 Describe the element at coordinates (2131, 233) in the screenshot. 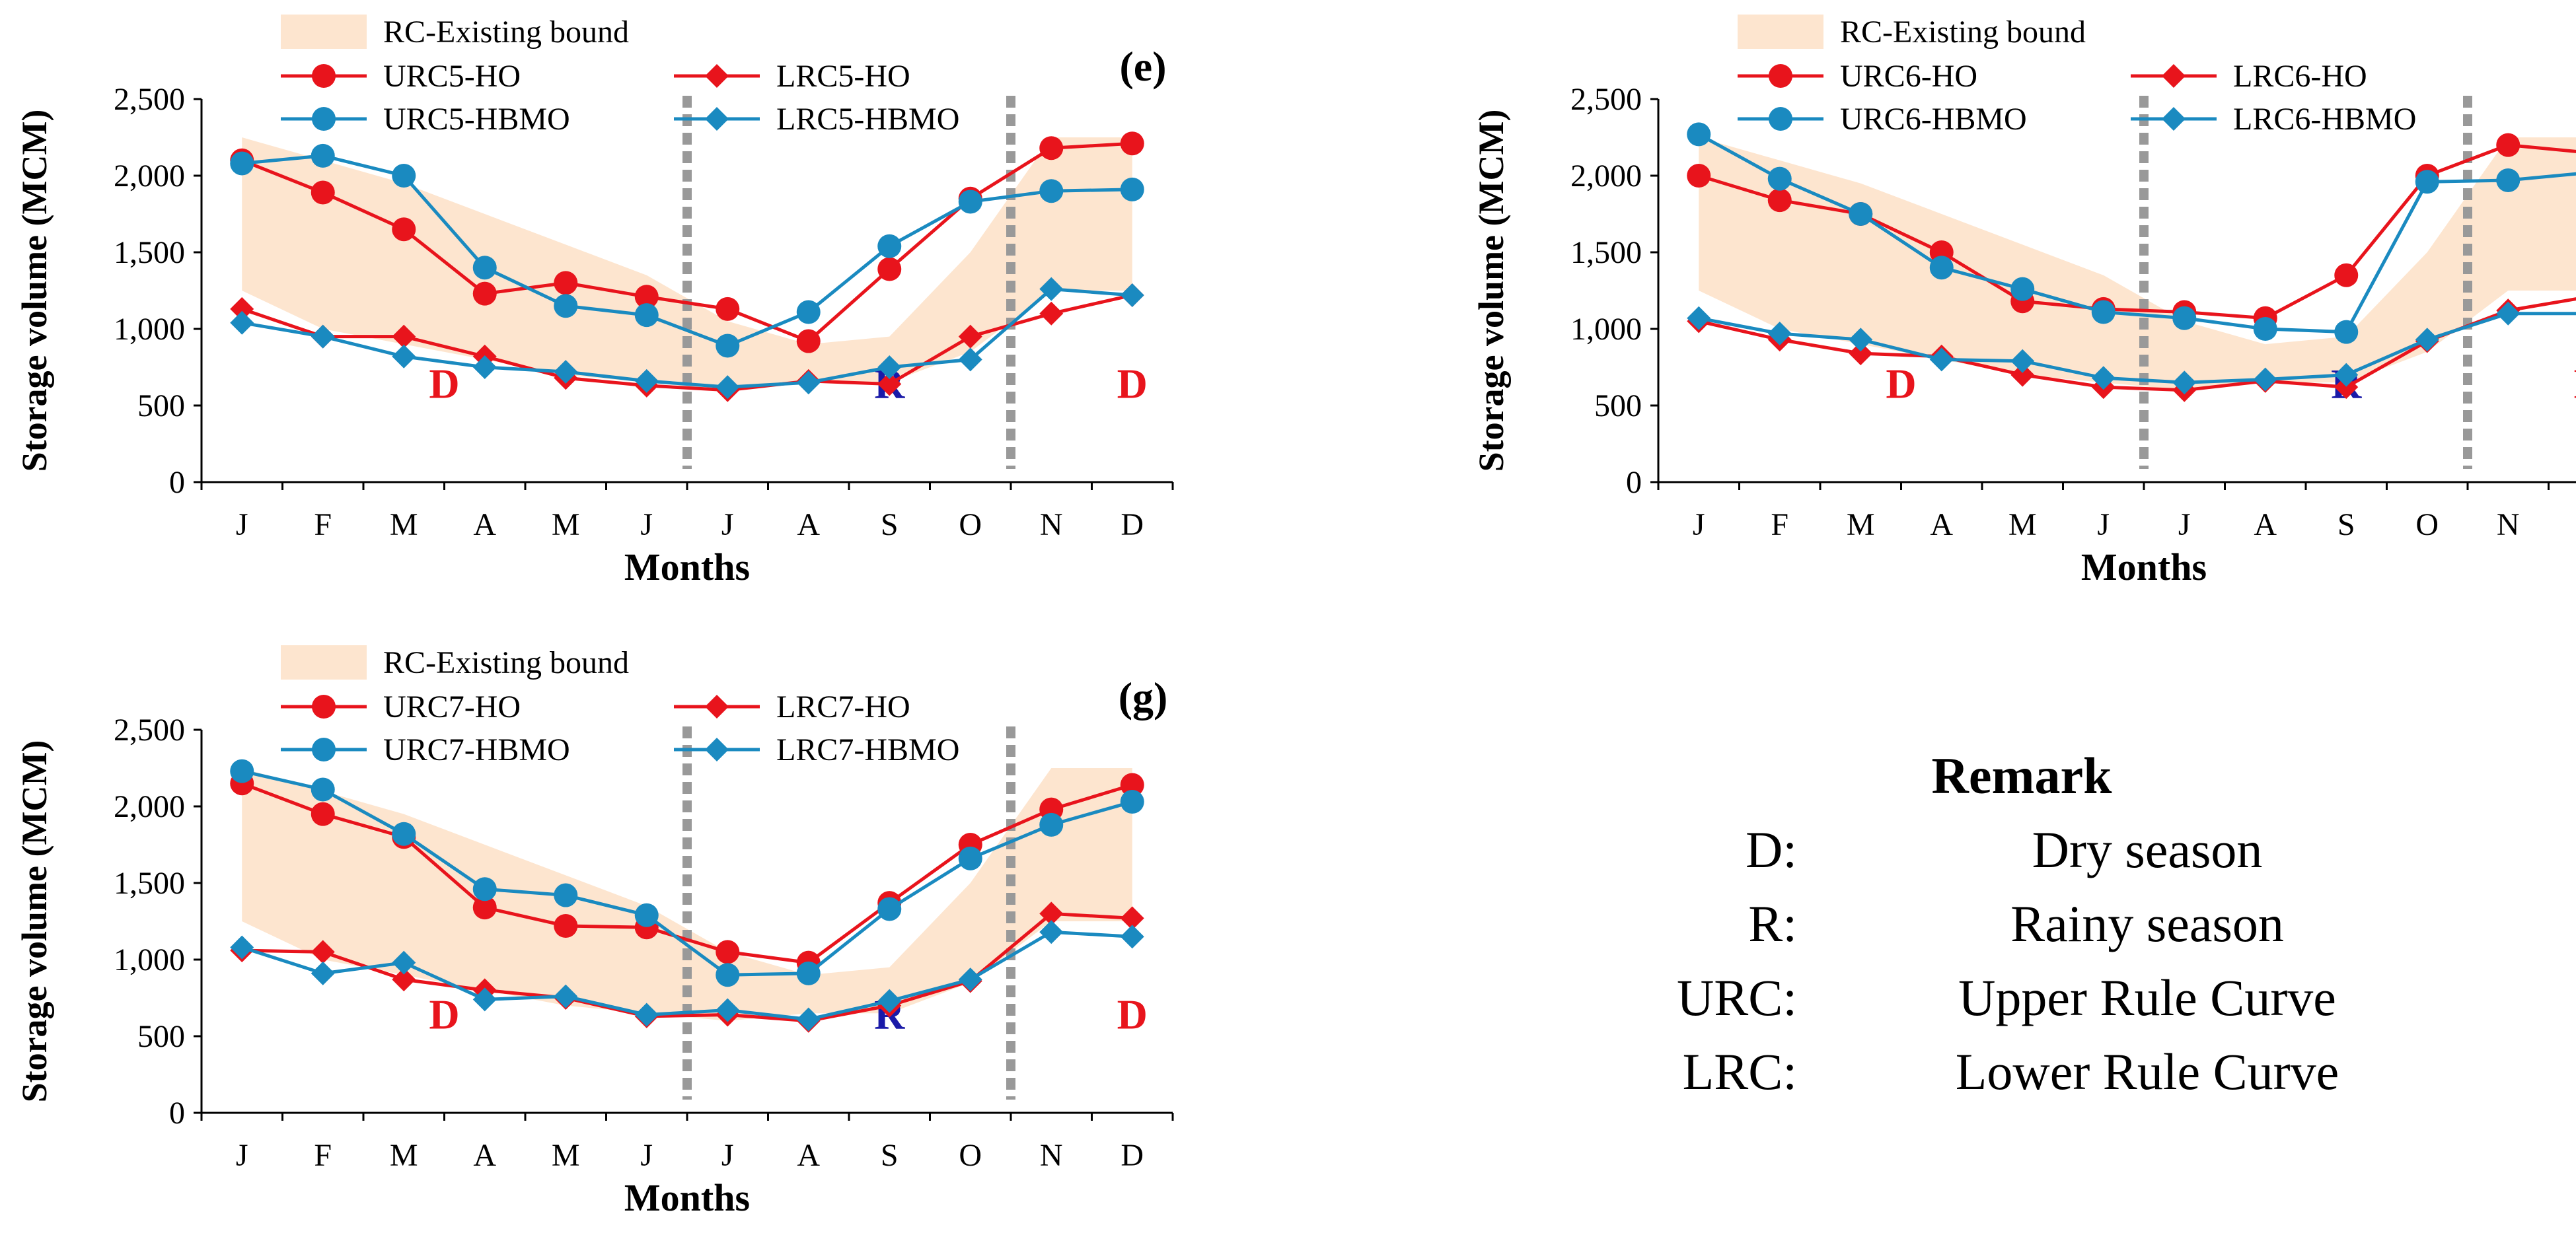

I see `series-URC6-HBMO` at that location.